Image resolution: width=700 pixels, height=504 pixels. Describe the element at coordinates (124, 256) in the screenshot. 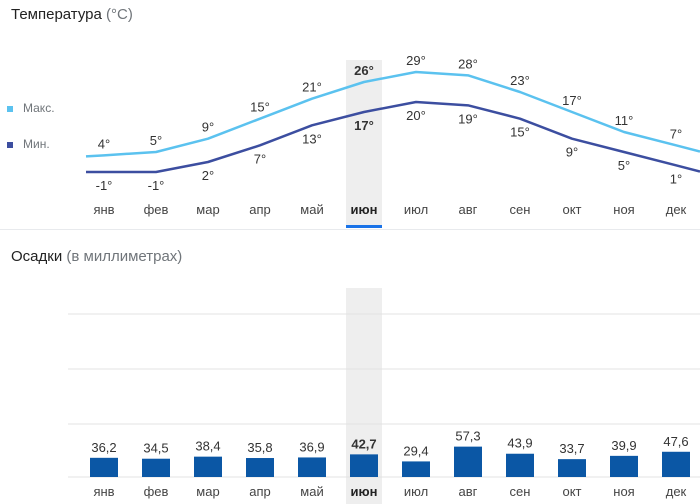

I see `precipitation-unit: (в миллиметрах)` at that location.